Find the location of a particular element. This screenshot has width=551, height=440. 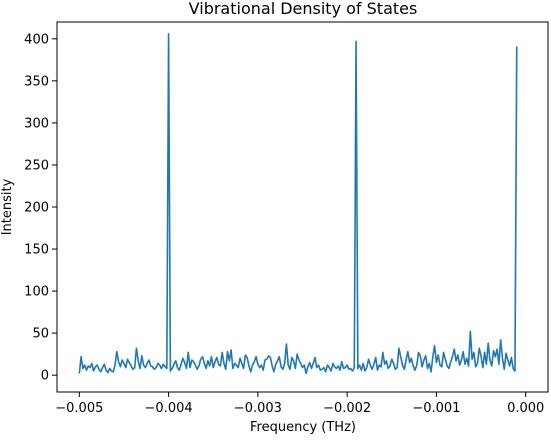

y-axis: 0 50 100 150 200 250 300 350 400 is located at coordinates (40, 208).